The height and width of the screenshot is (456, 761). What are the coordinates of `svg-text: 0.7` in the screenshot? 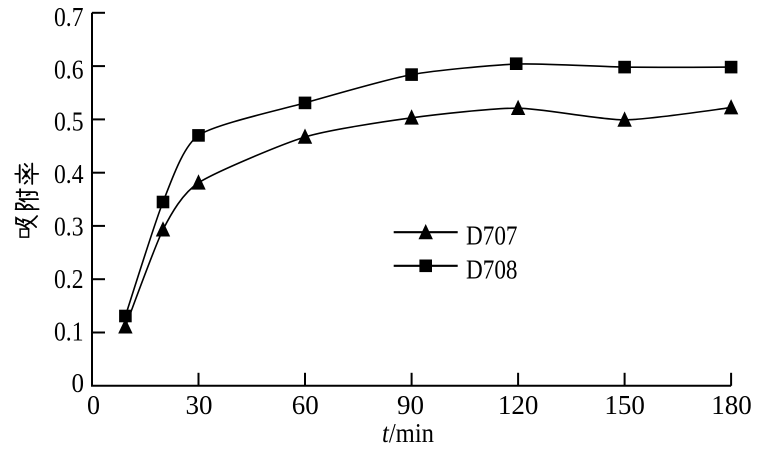 It's located at (69, 17).